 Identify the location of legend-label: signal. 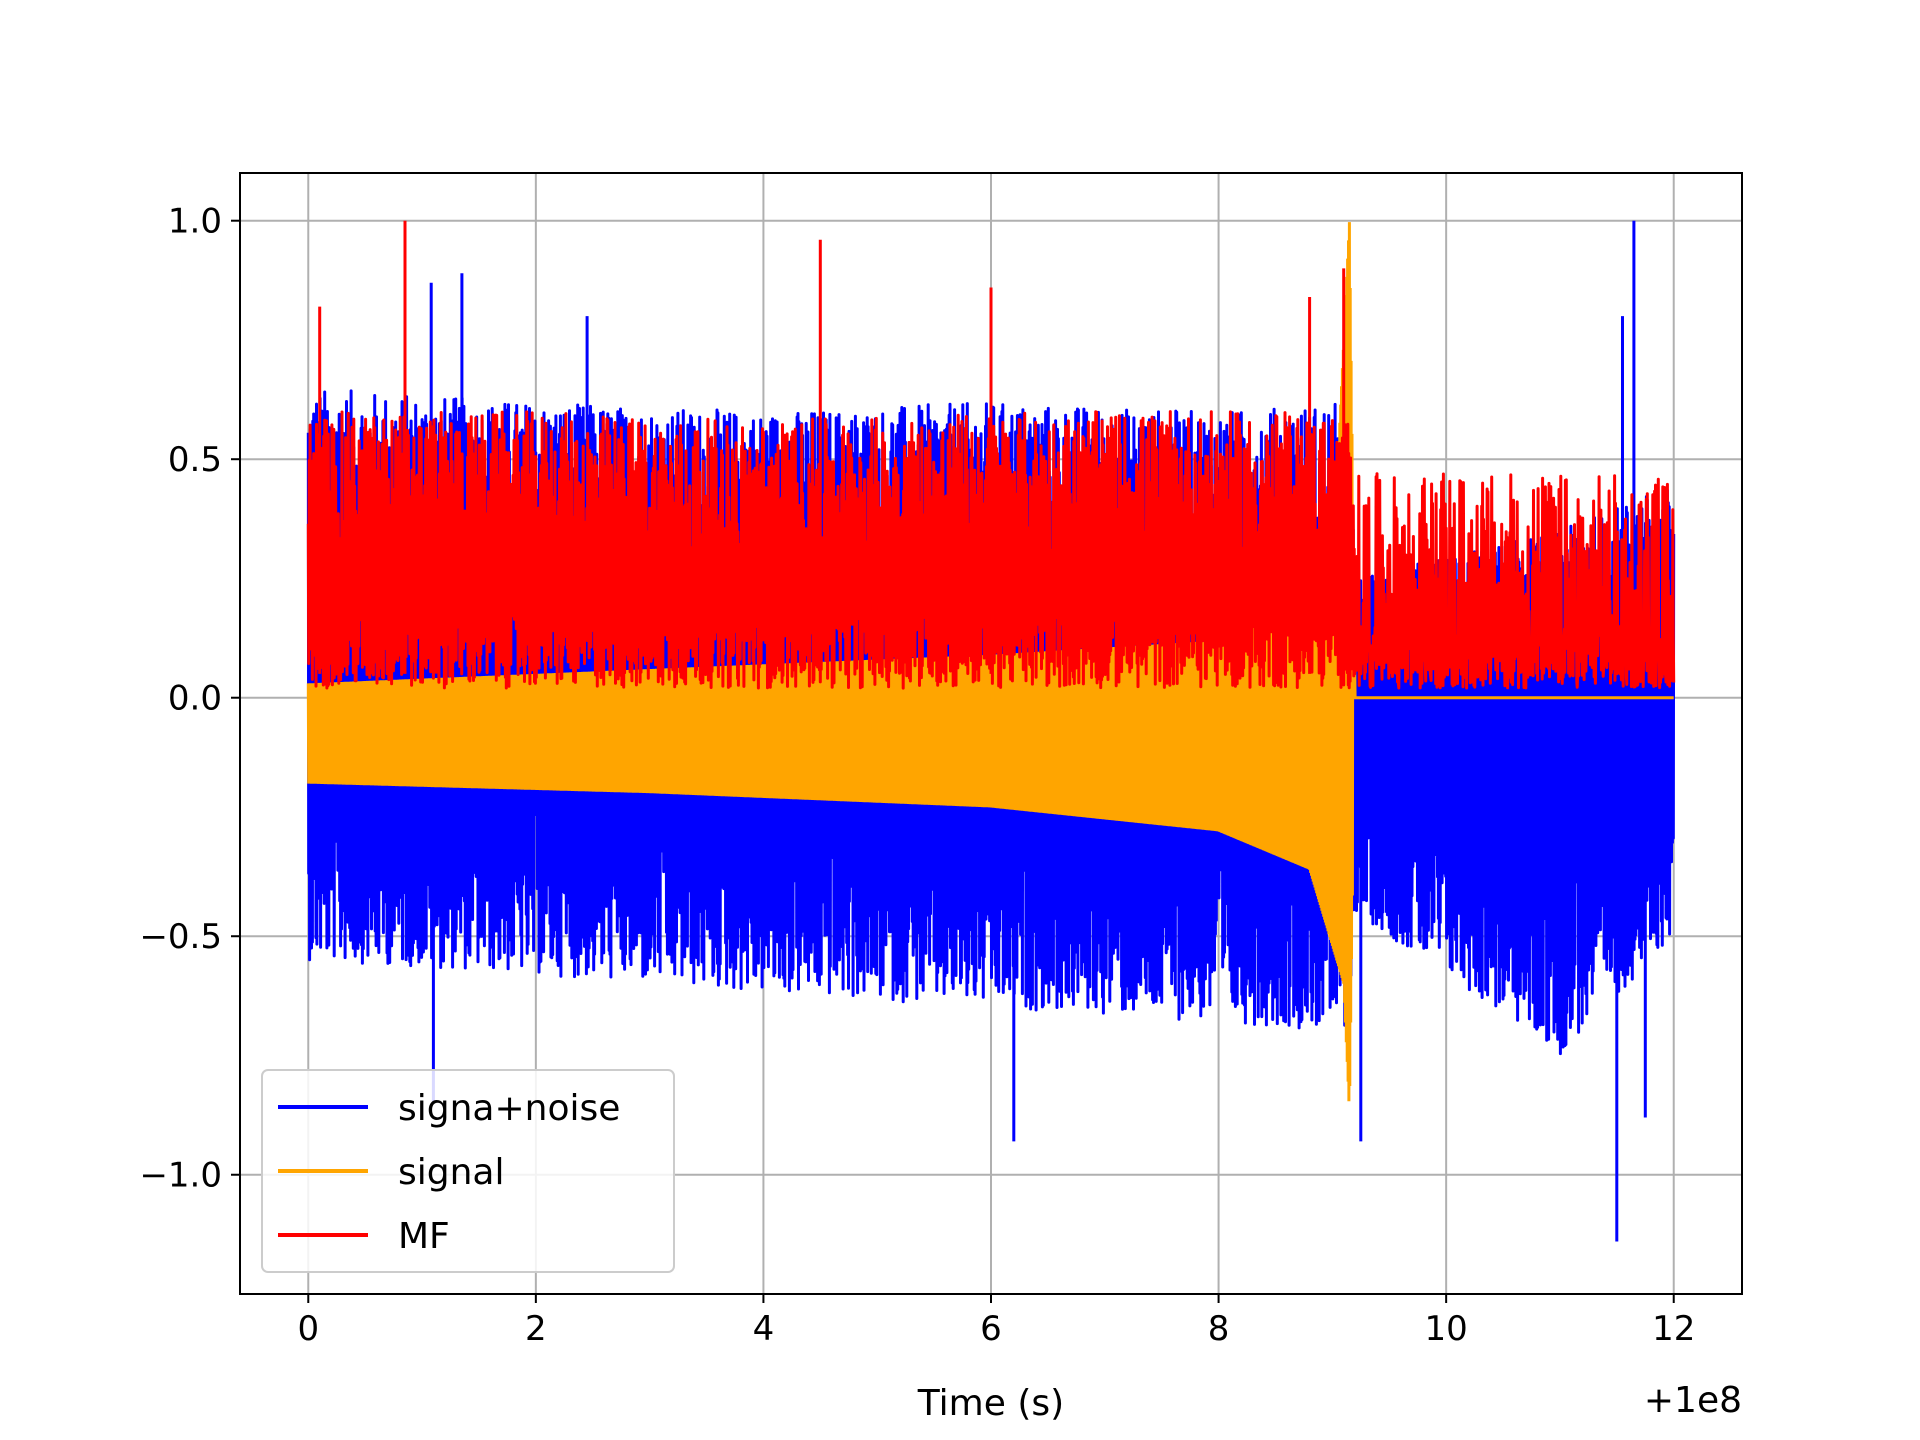
(451, 1172).